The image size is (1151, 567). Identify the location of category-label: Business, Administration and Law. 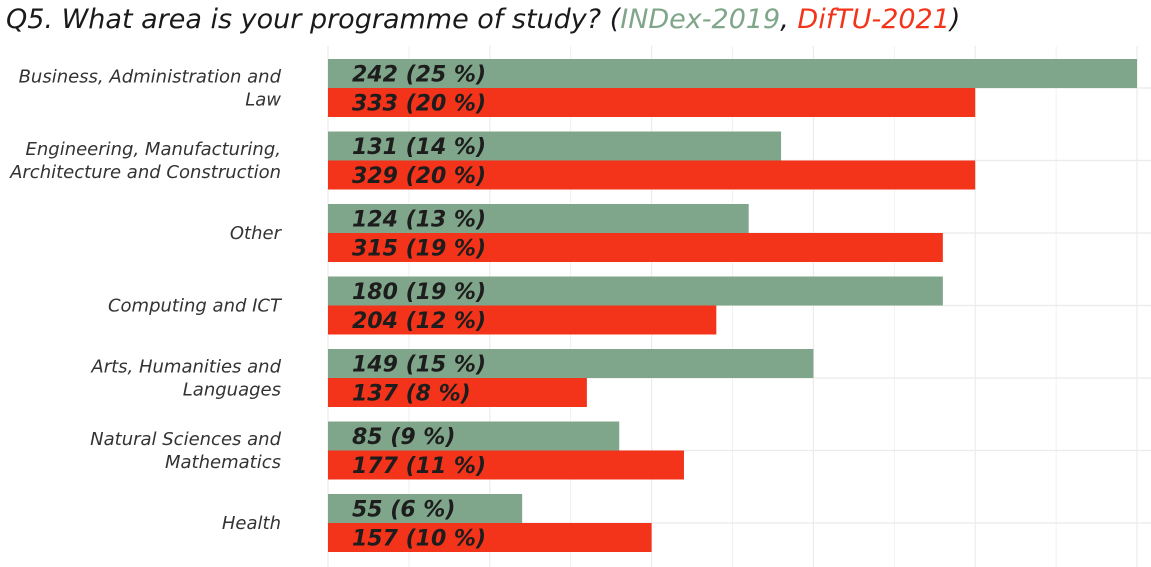
(150, 89).